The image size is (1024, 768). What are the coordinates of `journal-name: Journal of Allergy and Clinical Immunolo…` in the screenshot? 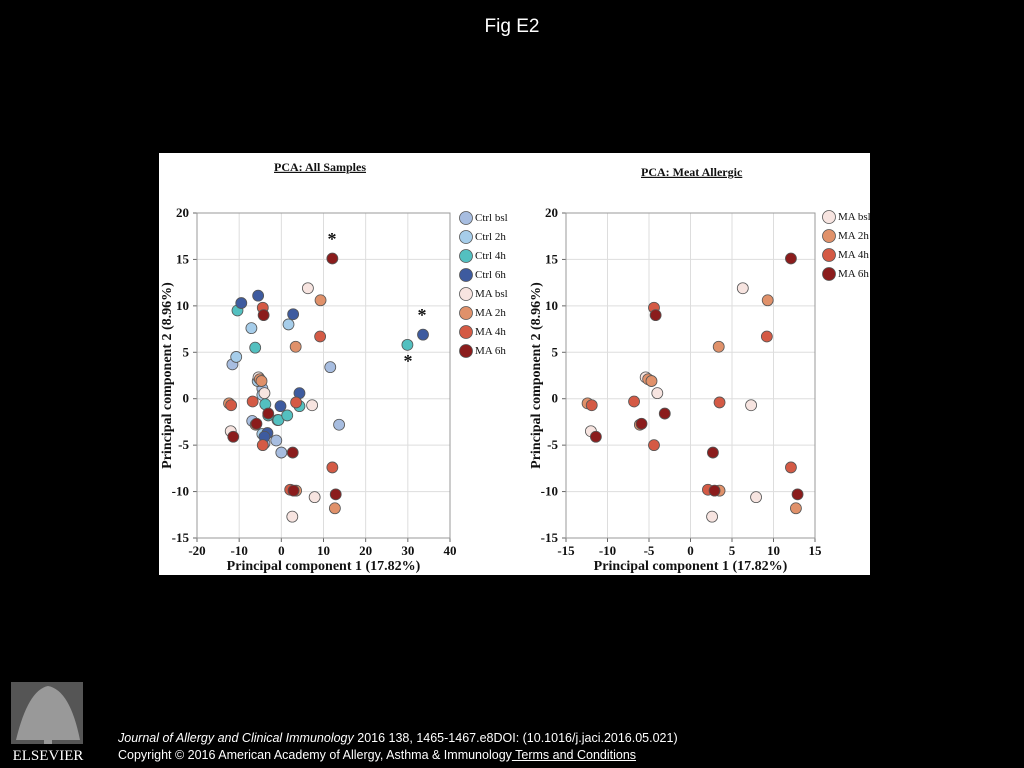 It's located at (236, 738).